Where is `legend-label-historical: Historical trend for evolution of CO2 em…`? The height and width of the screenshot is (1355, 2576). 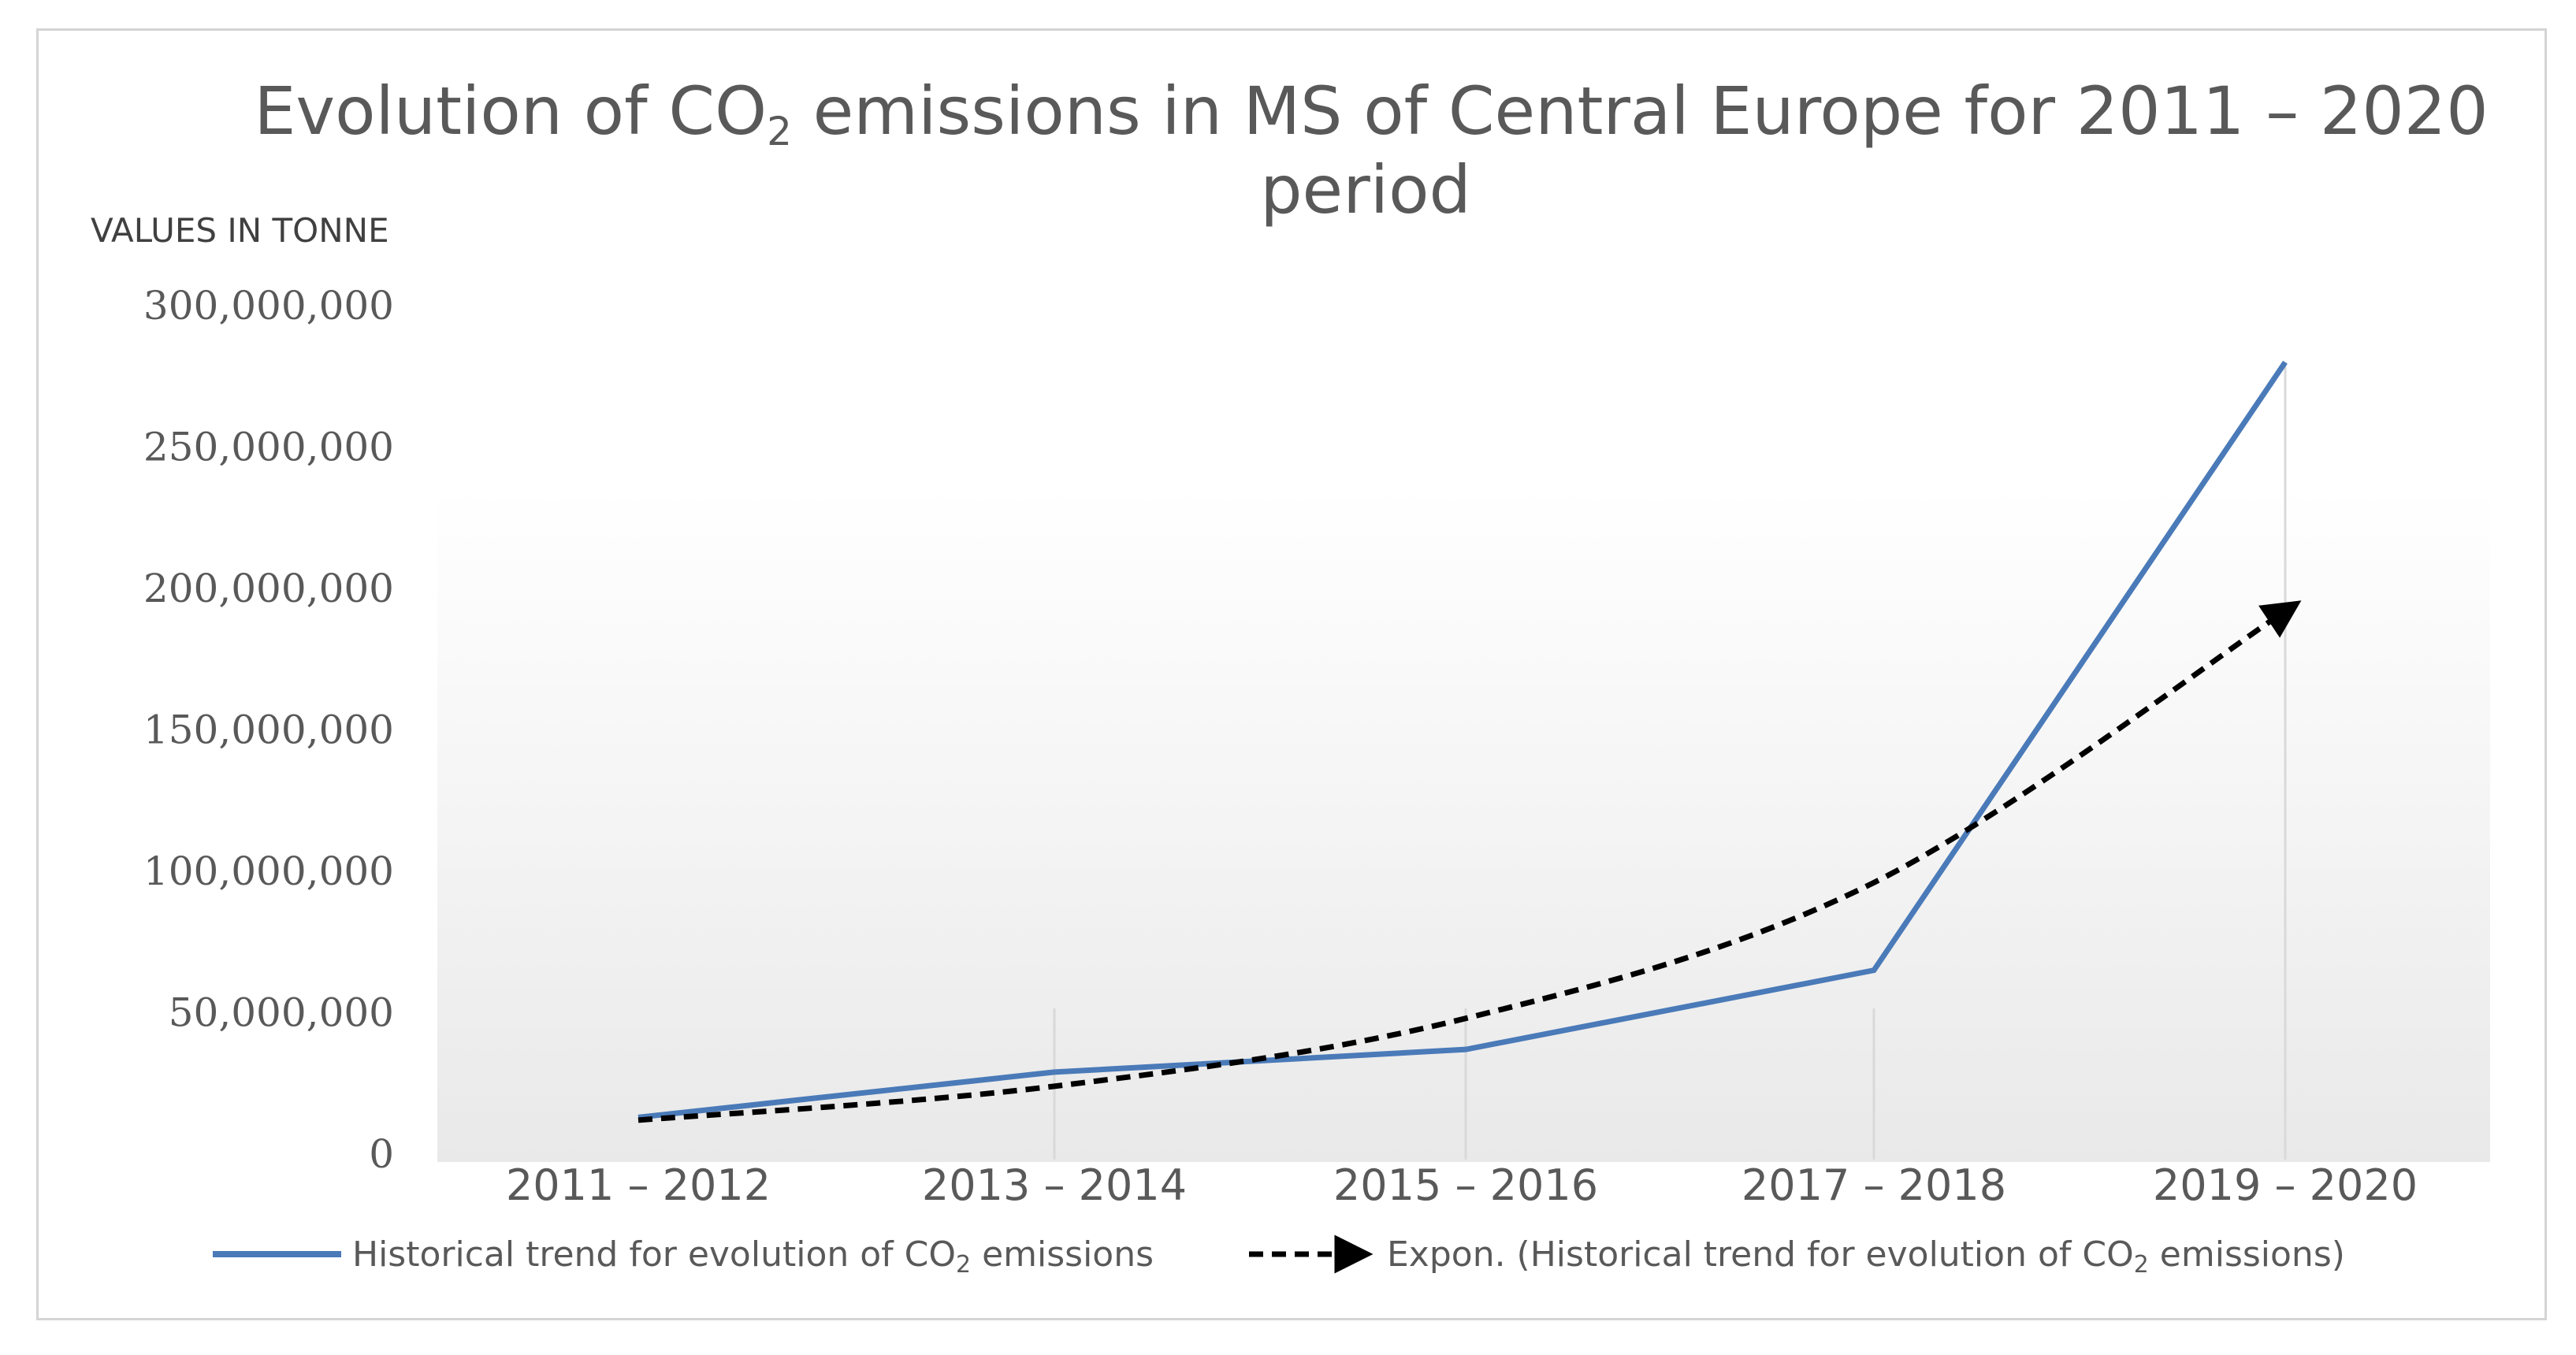
legend-label-historical: Historical trend for evolution of CO2 em… is located at coordinates (753, 1256).